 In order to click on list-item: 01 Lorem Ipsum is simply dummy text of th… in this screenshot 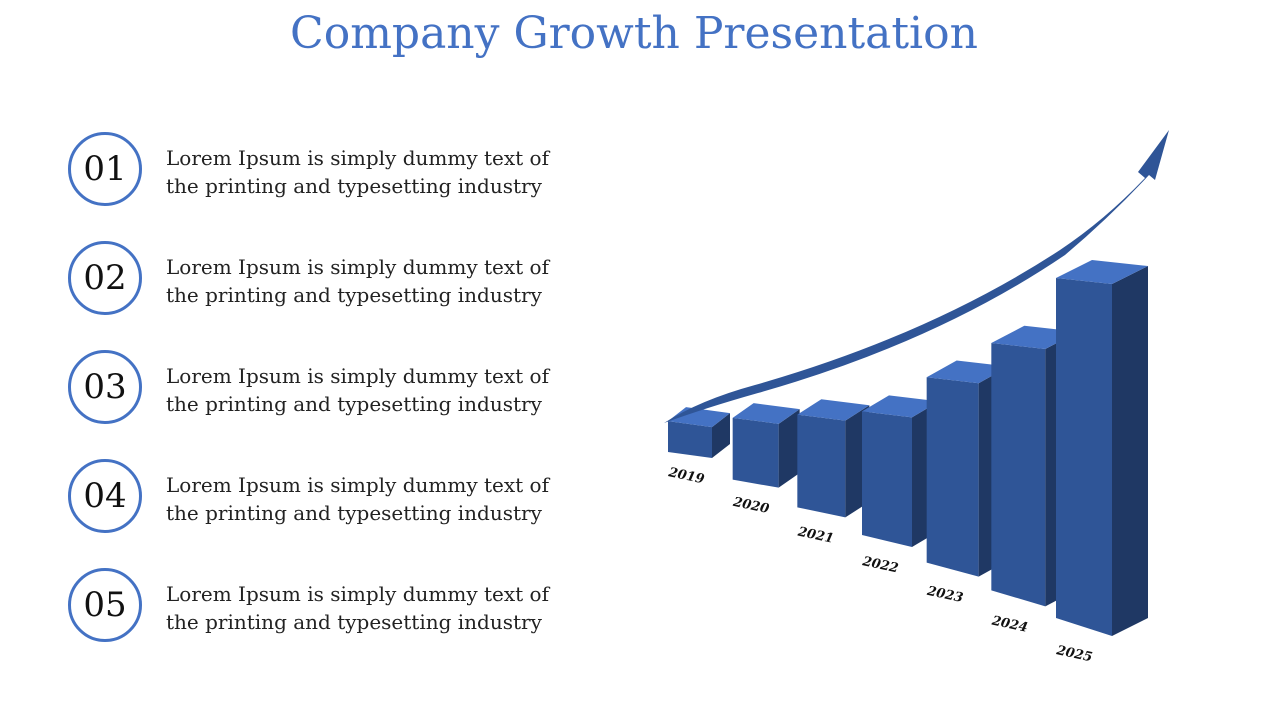, I will do `click(328, 172)`.